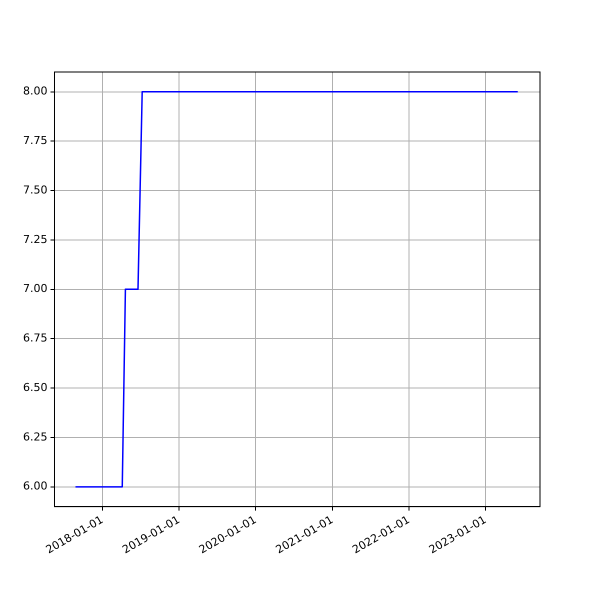 This screenshot has width=600, height=600. Describe the element at coordinates (35, 140) in the screenshot. I see `y-tick-label: 7.75` at that location.